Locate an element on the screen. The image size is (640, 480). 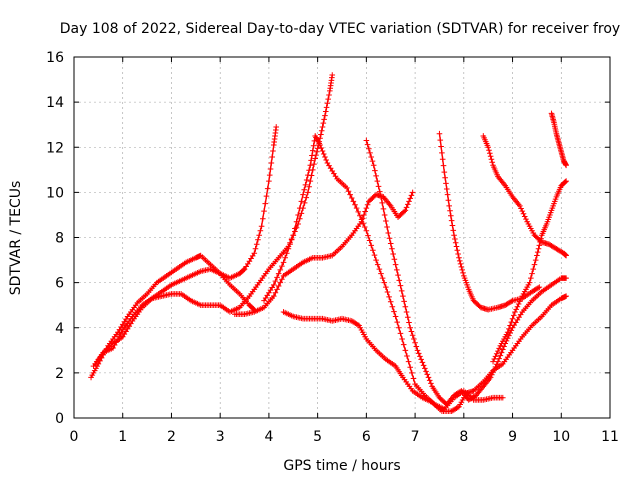
series-line-sat-d is located at coordinates (324, 253).